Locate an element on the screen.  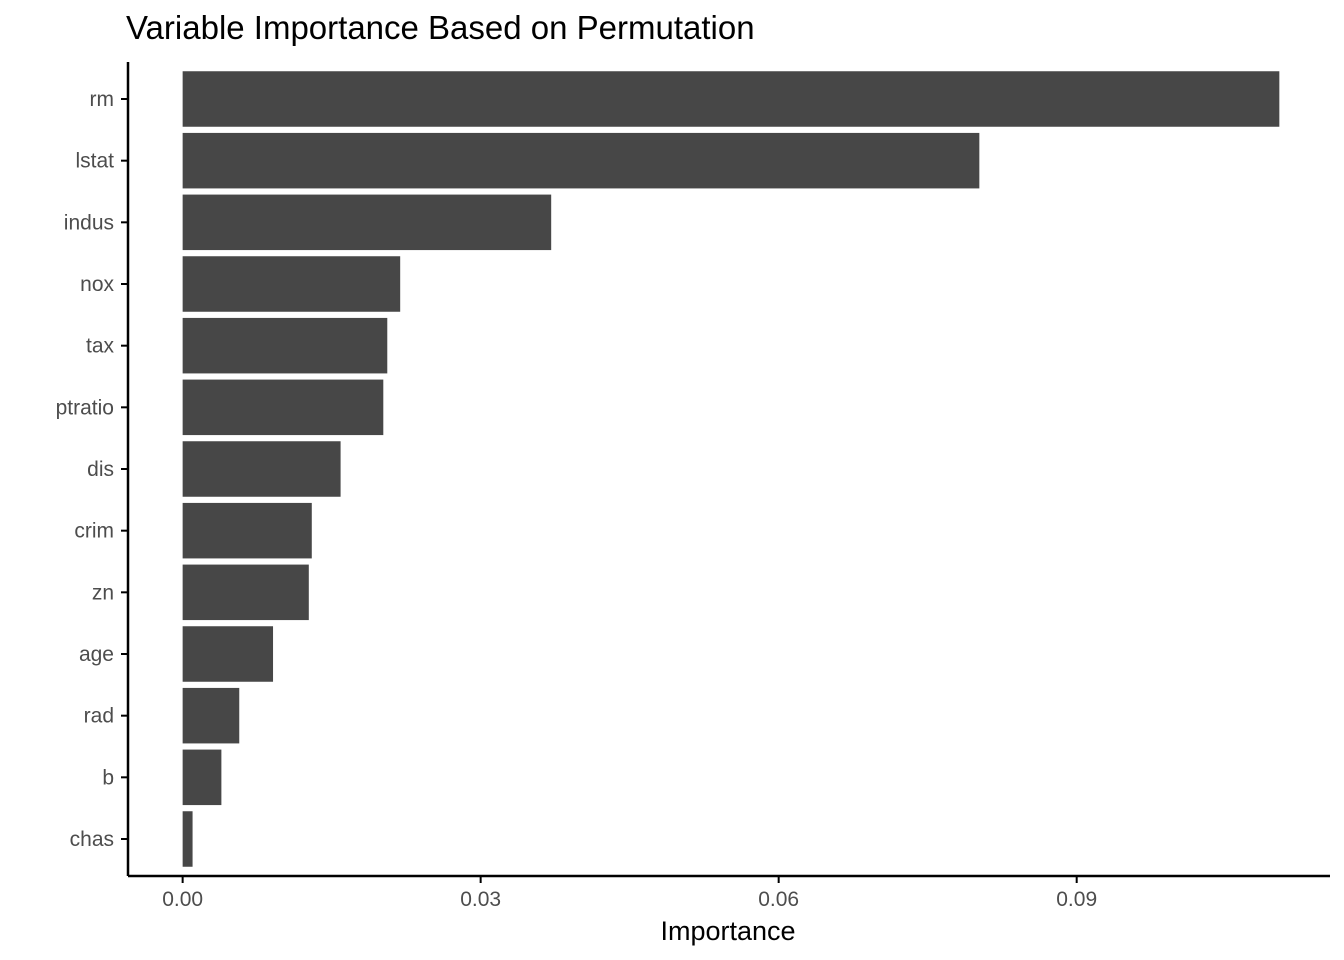
y-tick-label: rm is located at coordinates (102, 99).